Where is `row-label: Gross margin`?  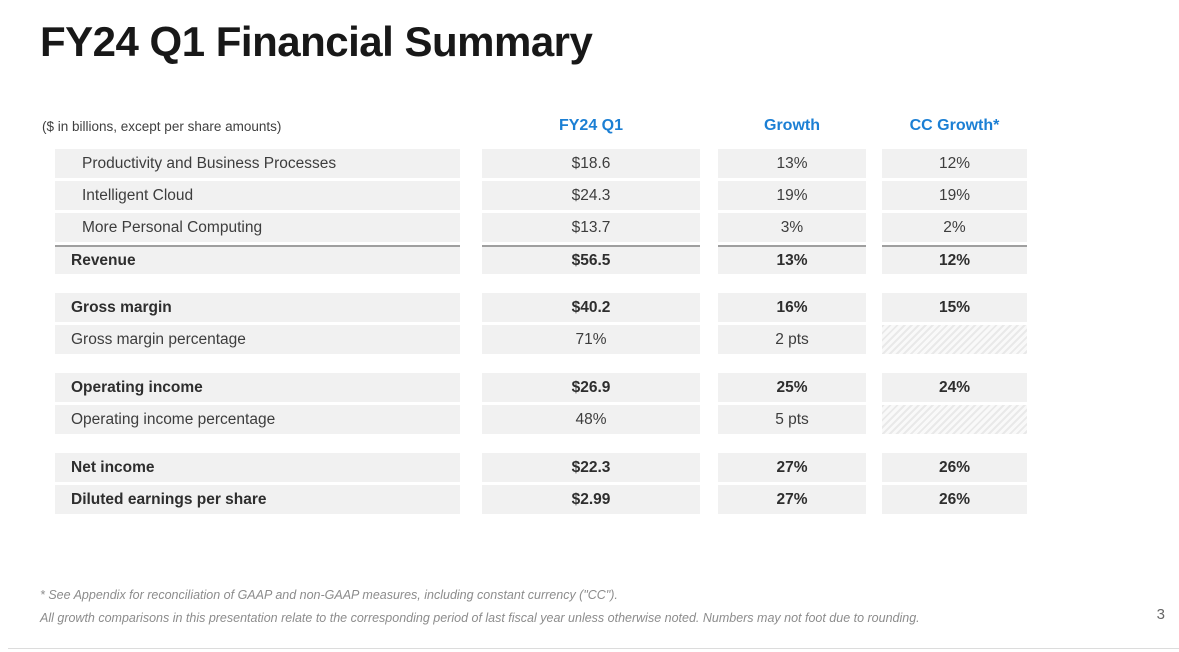 row-label: Gross margin is located at coordinates (257, 307).